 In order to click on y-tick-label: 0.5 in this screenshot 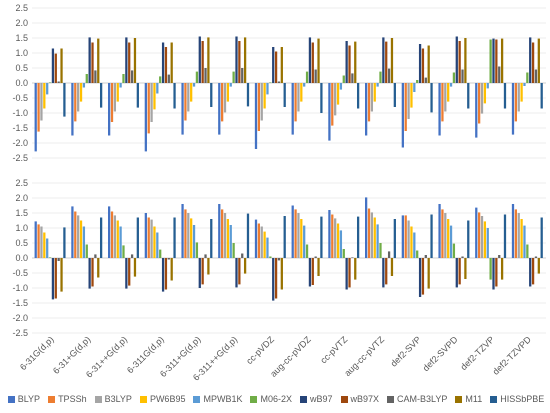, I will do `click(21, 68)`.